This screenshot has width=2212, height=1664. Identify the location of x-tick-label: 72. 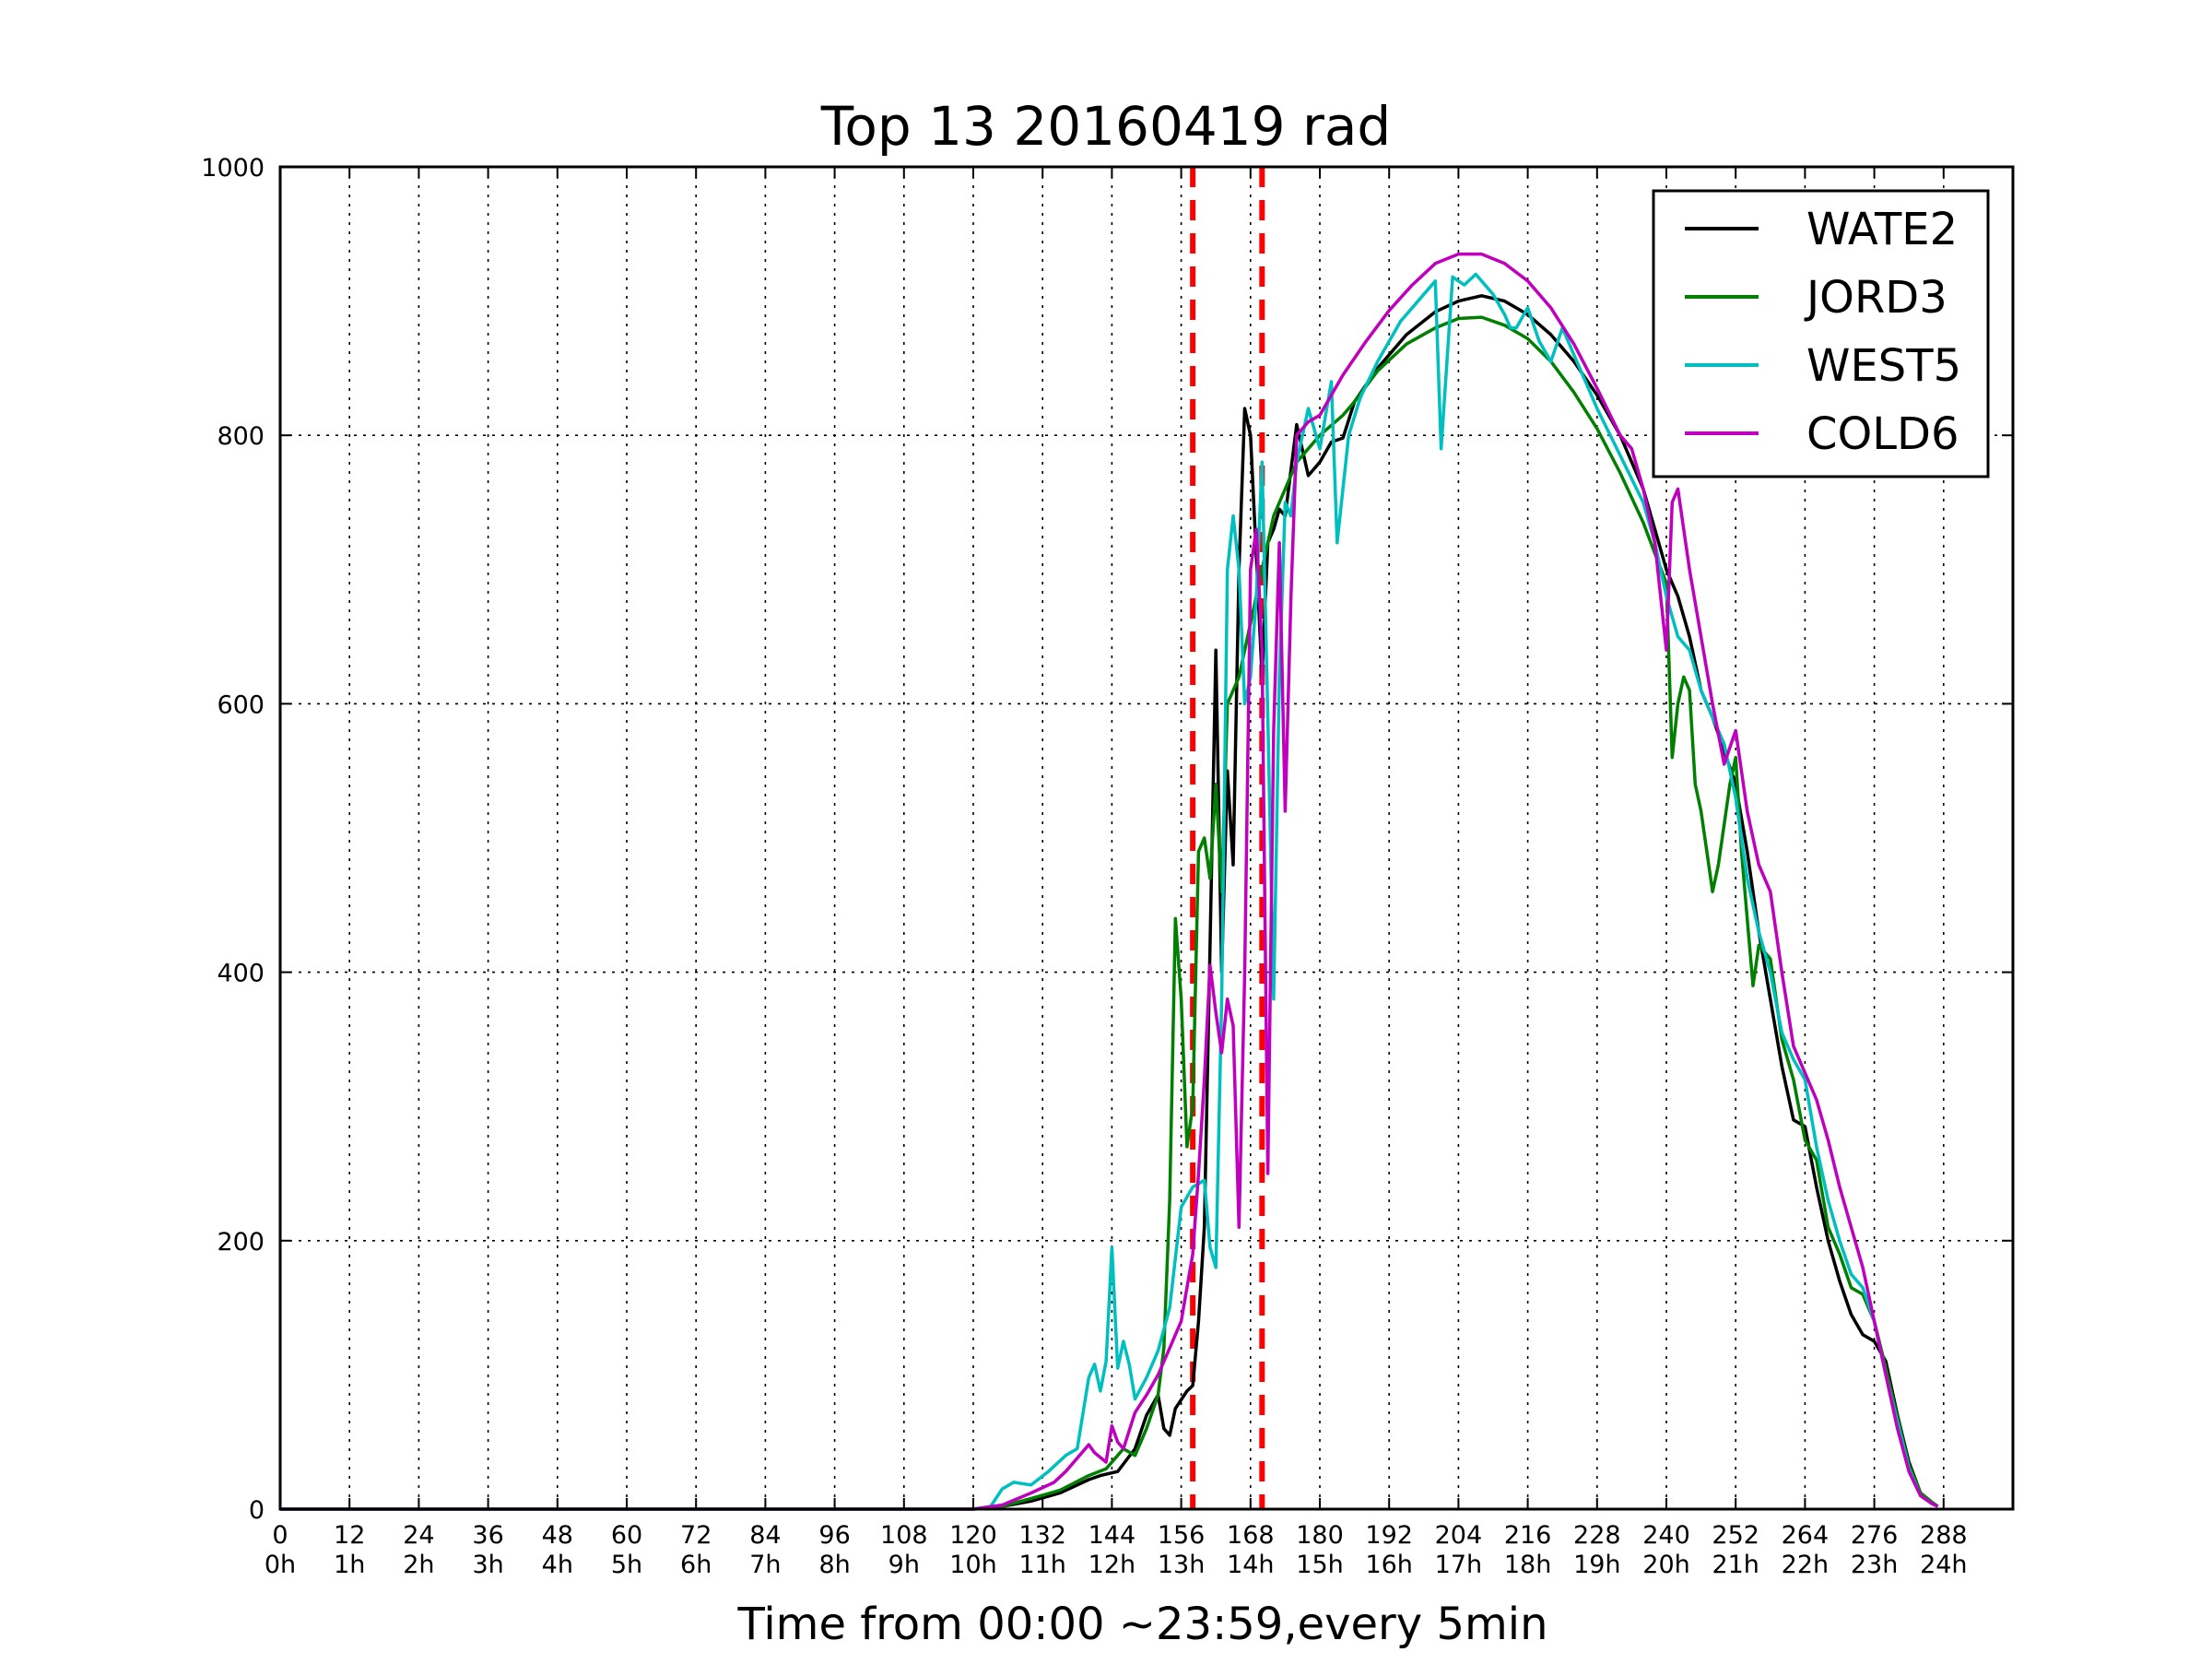
(696, 1535).